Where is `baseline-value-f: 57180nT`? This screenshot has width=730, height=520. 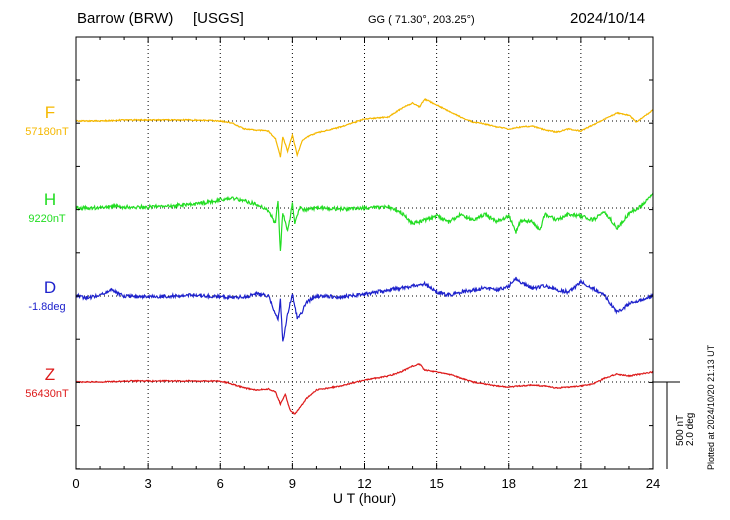
baseline-value-f: 57180nT is located at coordinates (47, 132).